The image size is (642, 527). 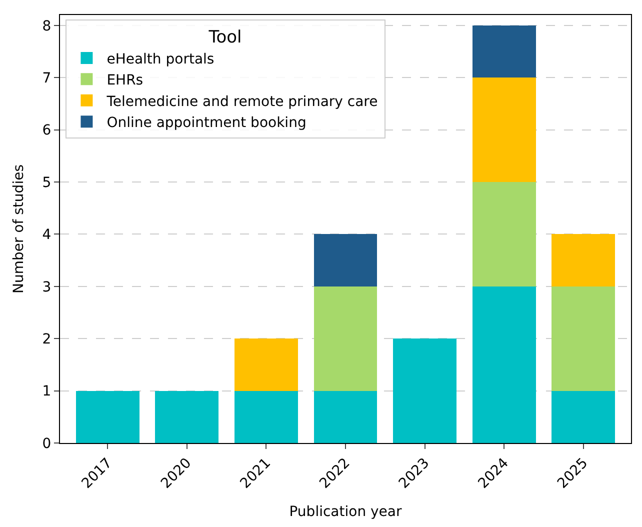 I want to click on legend-label: eHealth portals, so click(x=160, y=59).